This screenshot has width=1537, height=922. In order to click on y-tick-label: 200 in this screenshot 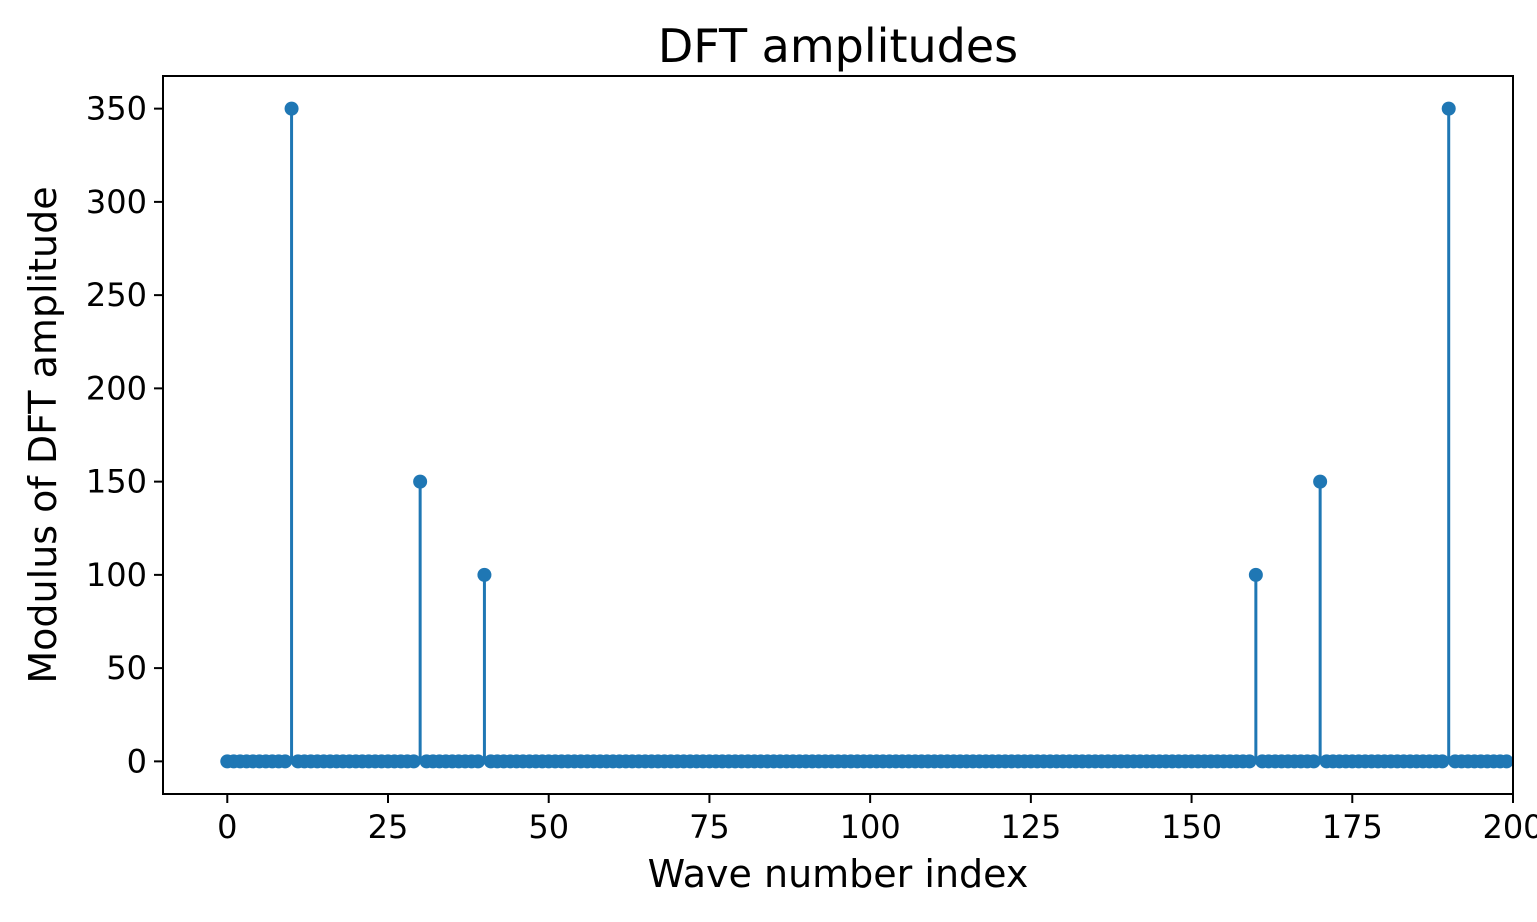, I will do `click(116, 388)`.